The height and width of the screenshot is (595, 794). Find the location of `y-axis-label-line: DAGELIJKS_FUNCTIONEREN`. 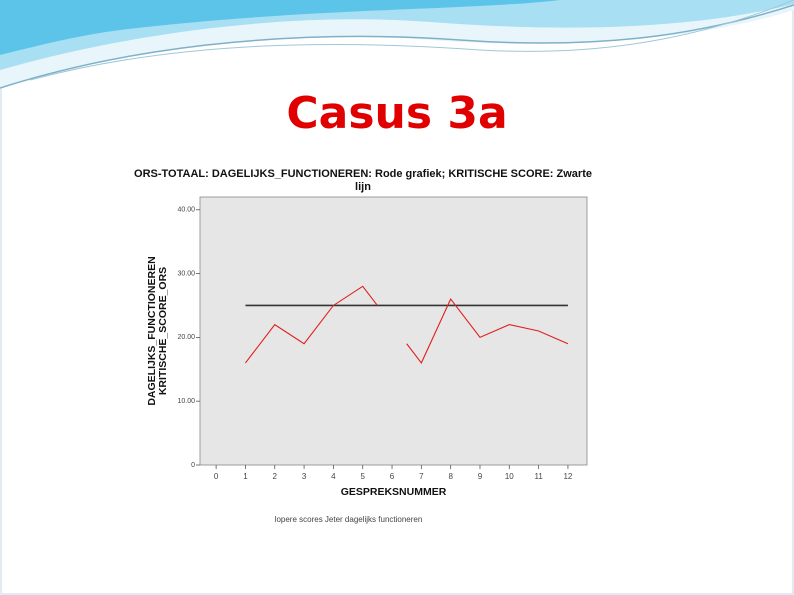

y-axis-label-line: DAGELIJKS_FUNCTIONEREN is located at coordinates (152, 330).